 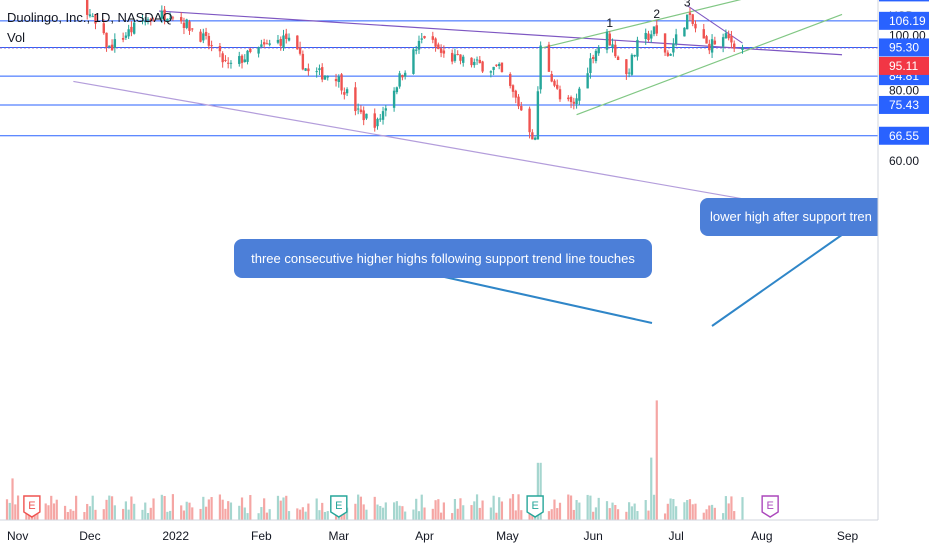 I want to click on descending-resistance-trendline, so click(x=501, y=33).